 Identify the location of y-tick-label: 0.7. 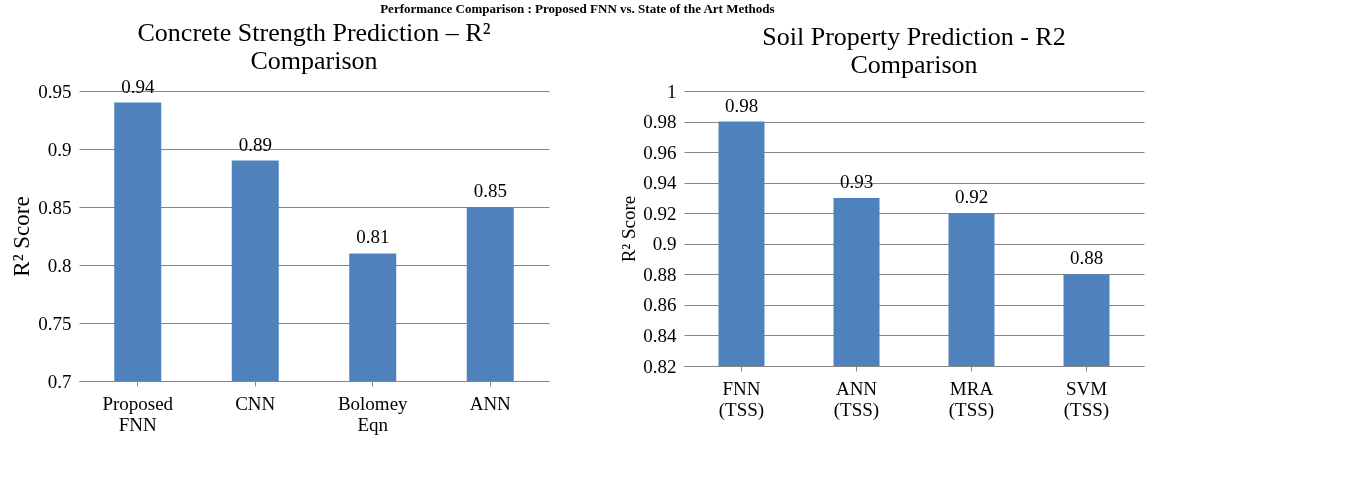
(59, 381).